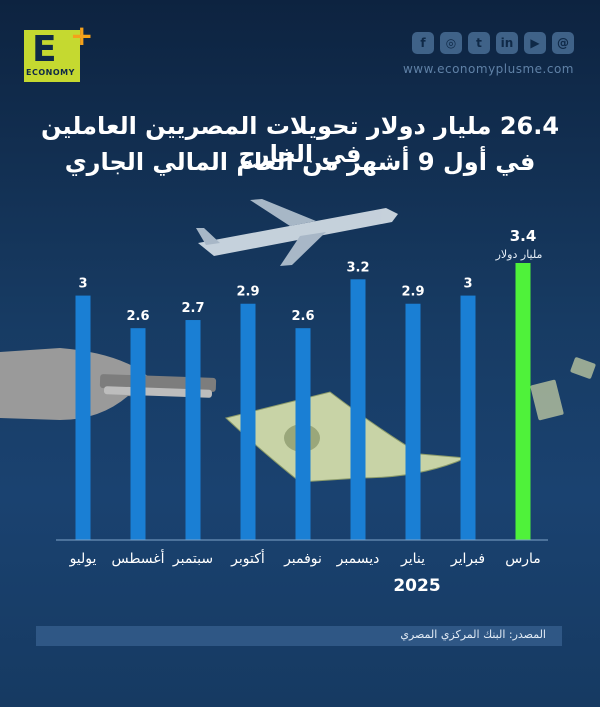 This screenshot has height=707, width=600. What do you see at coordinates (451, 43) in the screenshot?
I see `instagram-icon: ◎` at bounding box center [451, 43].